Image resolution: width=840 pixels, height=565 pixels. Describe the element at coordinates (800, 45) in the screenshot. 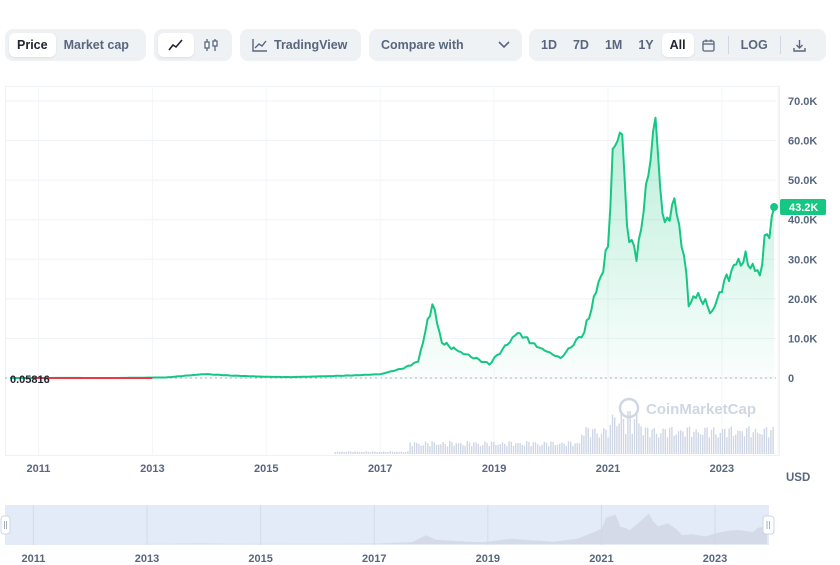

I see `download-icon` at that location.